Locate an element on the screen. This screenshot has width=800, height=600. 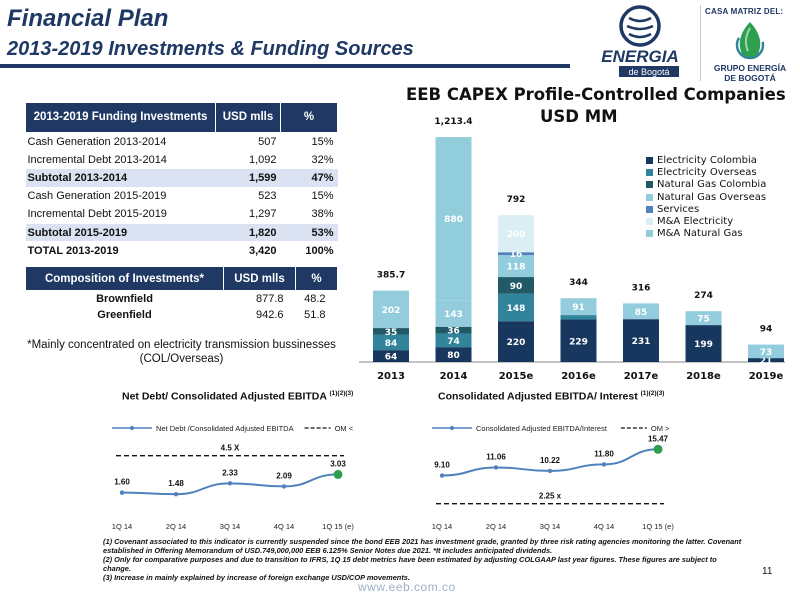
capex-segment-label: 16 is located at coordinates (516, 255).